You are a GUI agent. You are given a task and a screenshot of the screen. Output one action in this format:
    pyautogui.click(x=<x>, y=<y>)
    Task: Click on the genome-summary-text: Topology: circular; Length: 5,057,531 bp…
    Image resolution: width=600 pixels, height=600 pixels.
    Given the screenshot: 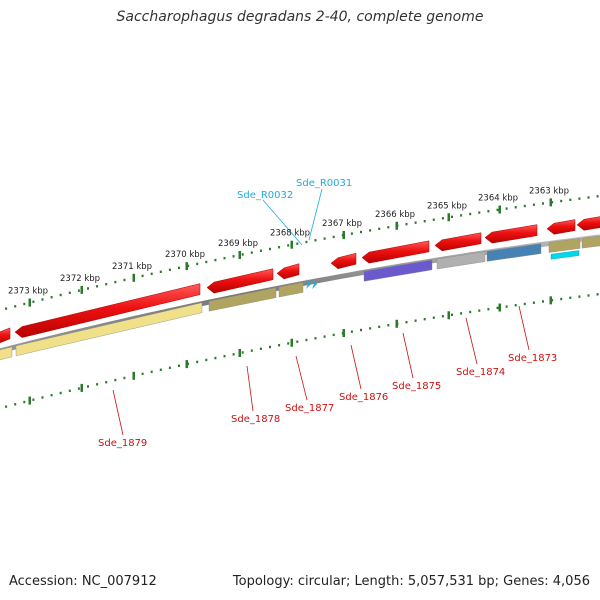 What is the action you would take?
    pyautogui.click(x=411, y=581)
    